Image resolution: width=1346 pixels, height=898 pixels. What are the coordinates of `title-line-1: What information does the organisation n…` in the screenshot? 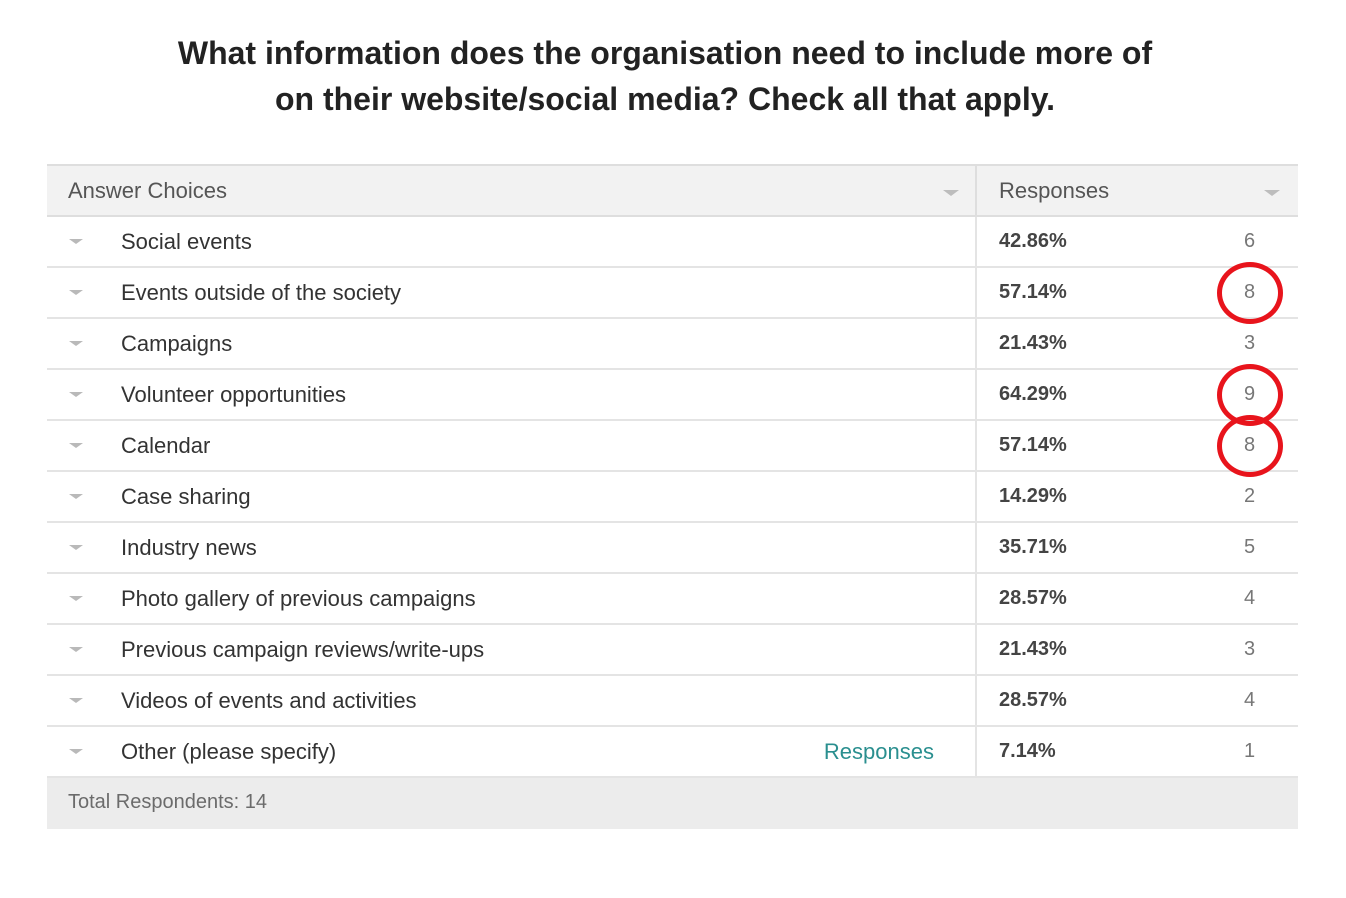 It's located at (665, 53).